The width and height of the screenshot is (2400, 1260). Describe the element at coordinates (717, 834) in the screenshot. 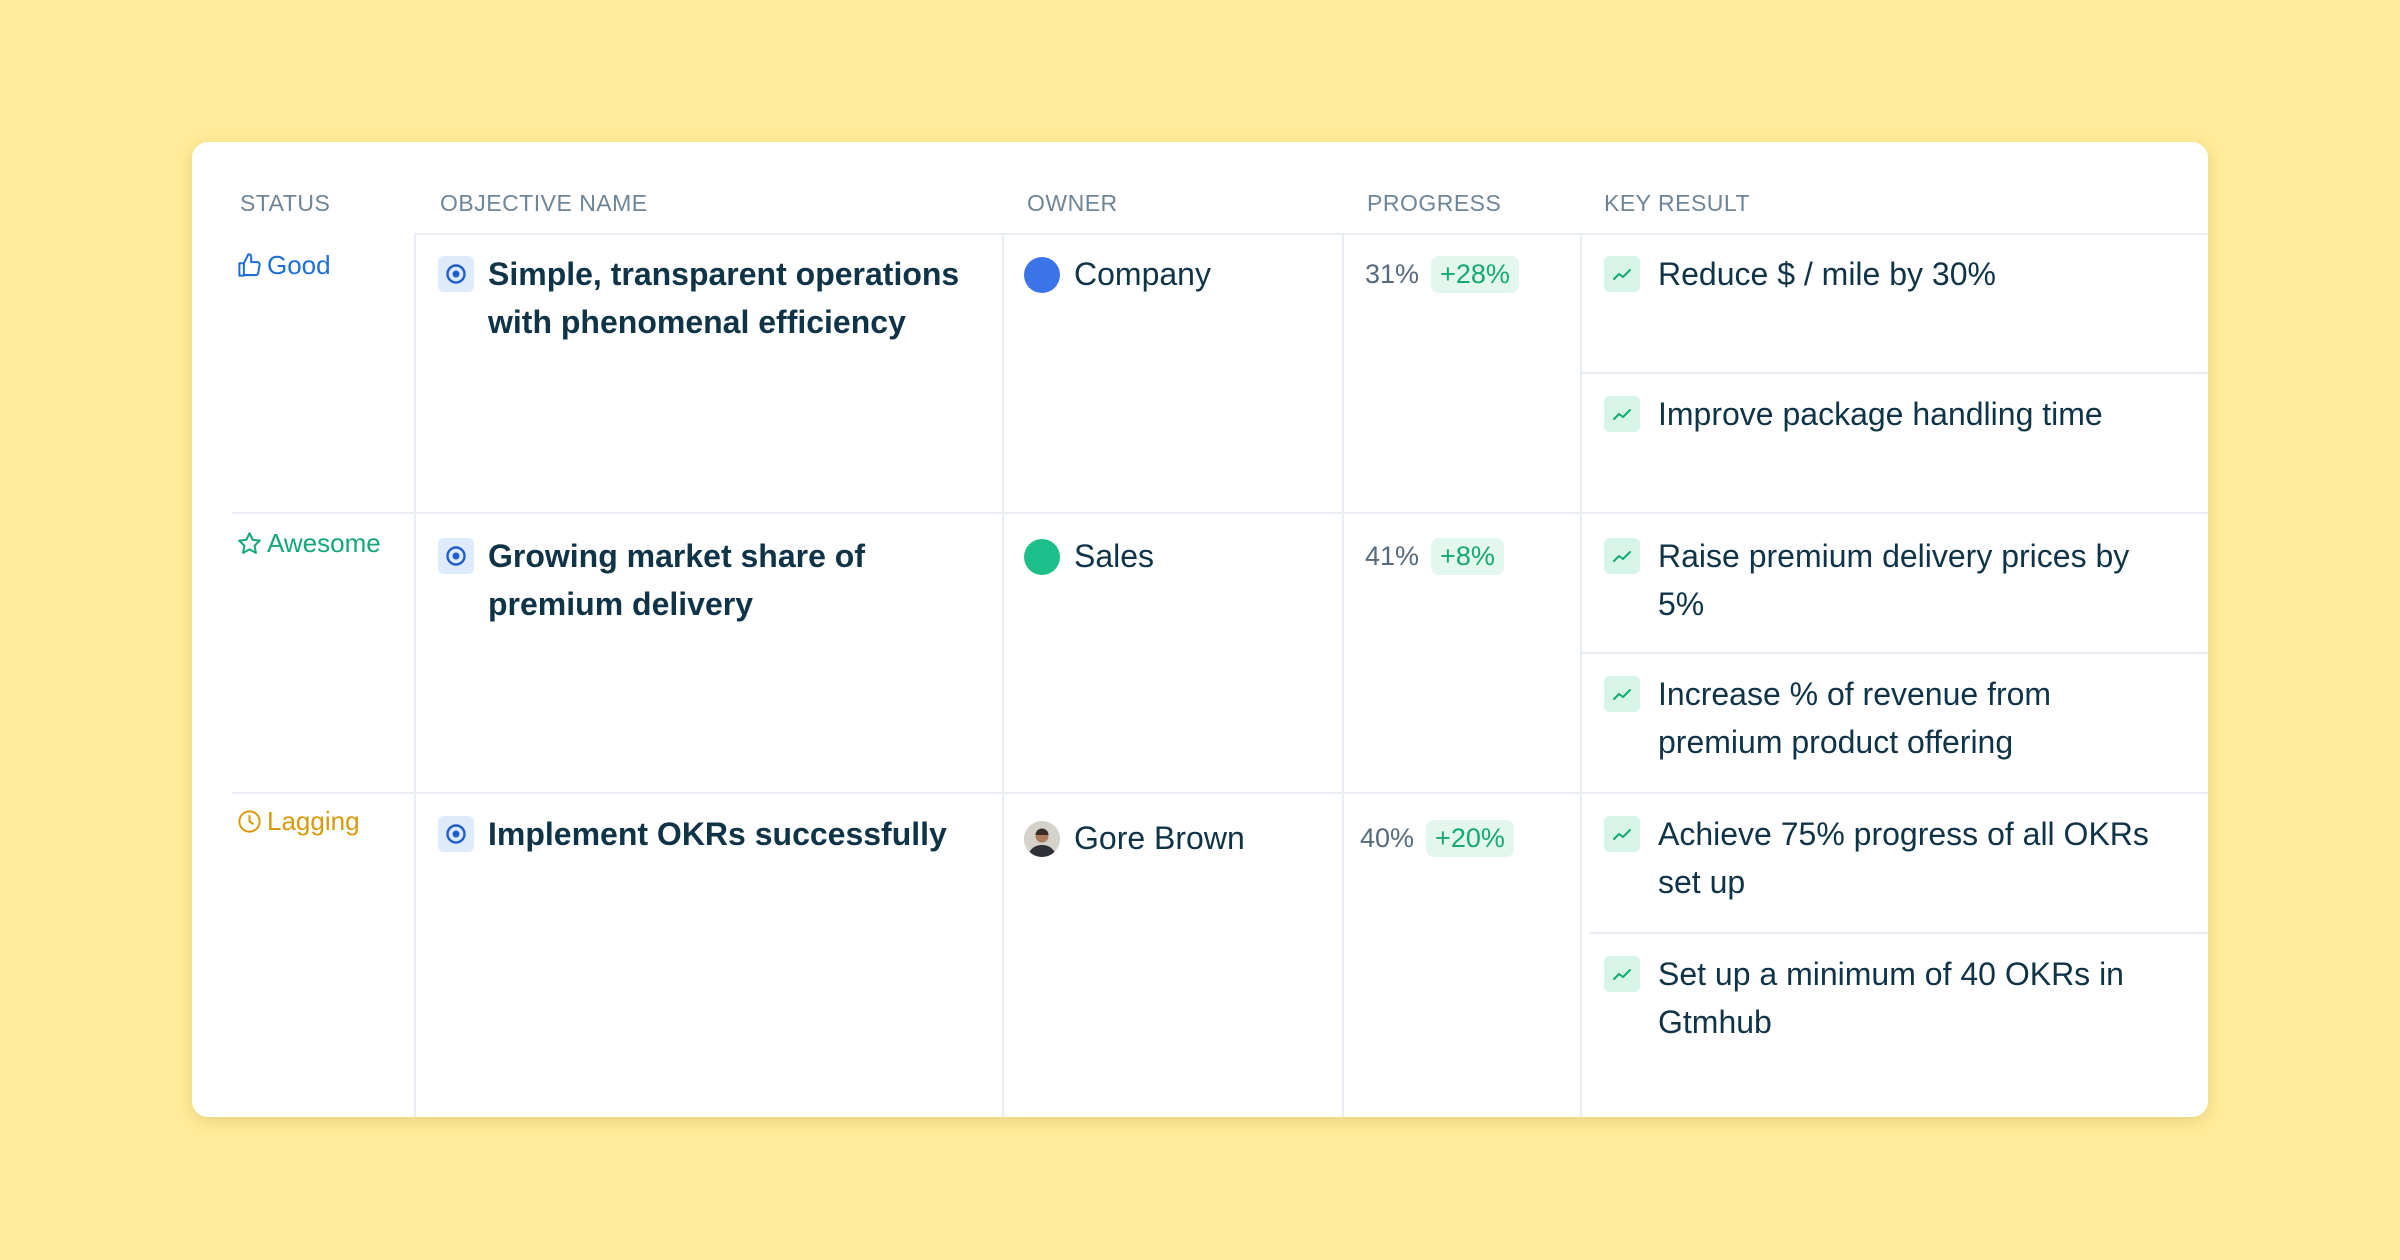

I see `objective-text: Implement OKRs successfully` at that location.